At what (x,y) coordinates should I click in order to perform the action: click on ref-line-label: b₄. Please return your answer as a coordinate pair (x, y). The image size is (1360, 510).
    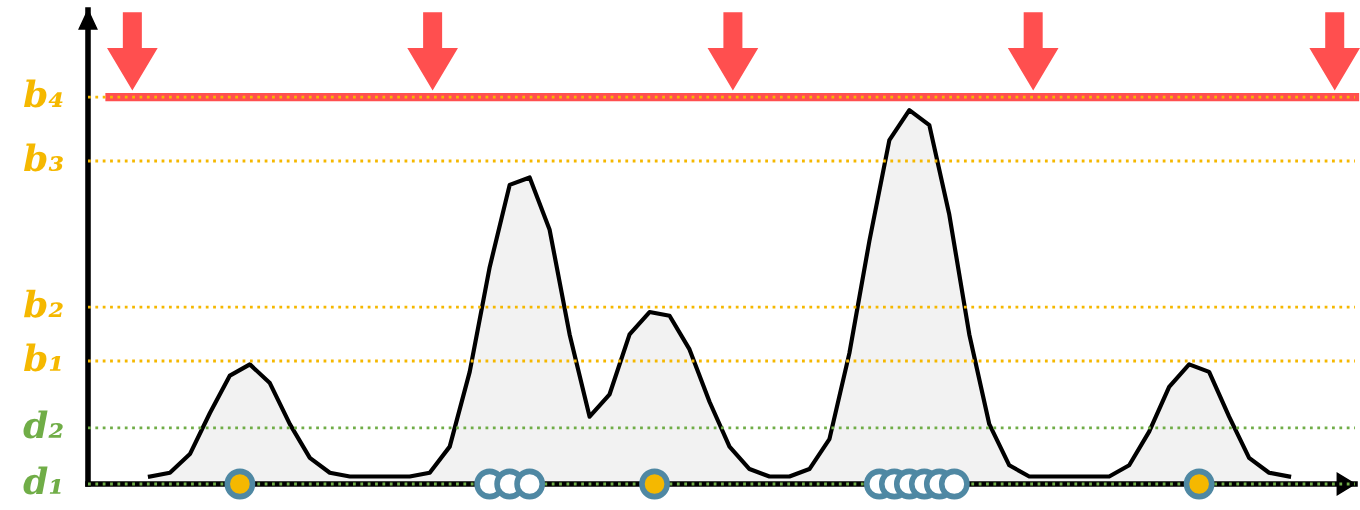
    Looking at the image, I should click on (43, 93).